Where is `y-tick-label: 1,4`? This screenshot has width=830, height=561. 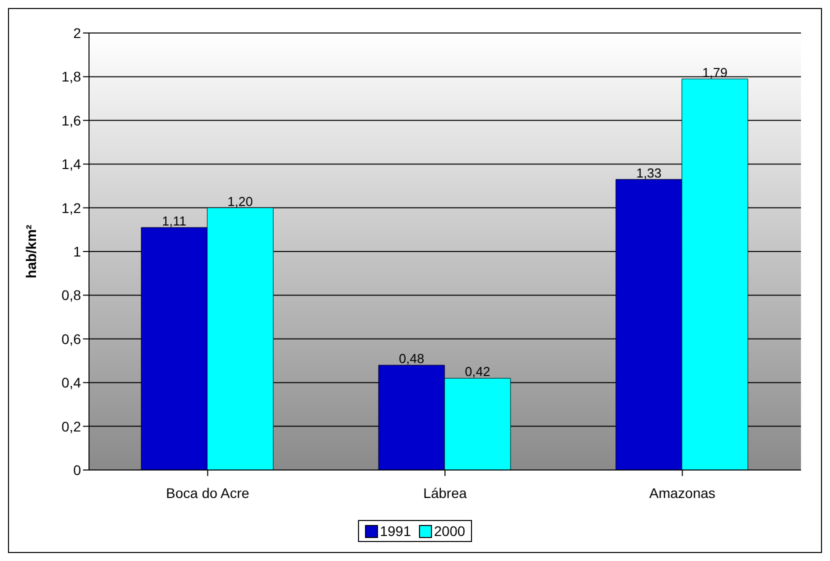
y-tick-label: 1,4 is located at coordinates (72, 164).